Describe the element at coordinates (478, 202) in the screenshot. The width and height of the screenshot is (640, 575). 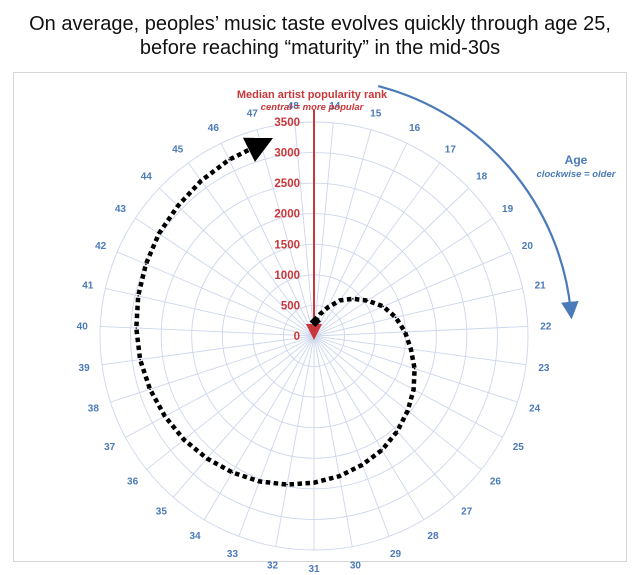
I see `age-direction-arrow` at that location.